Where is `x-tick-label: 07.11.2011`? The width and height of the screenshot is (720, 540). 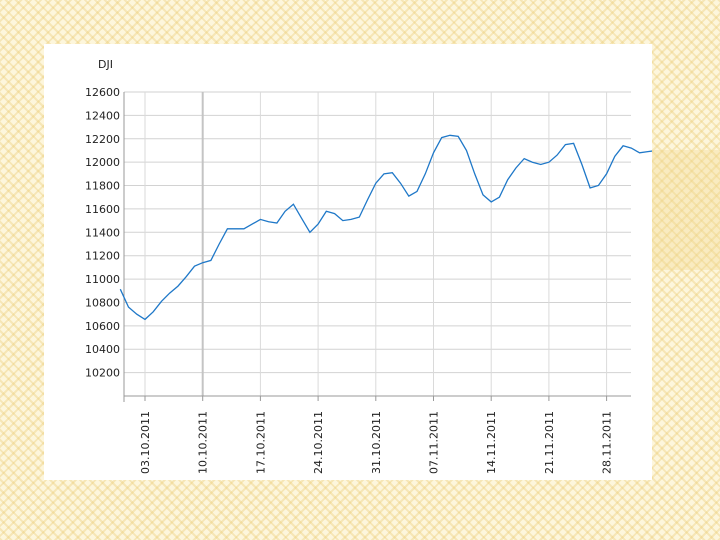
x-tick-label: 07.11.2011 is located at coordinates (434, 442).